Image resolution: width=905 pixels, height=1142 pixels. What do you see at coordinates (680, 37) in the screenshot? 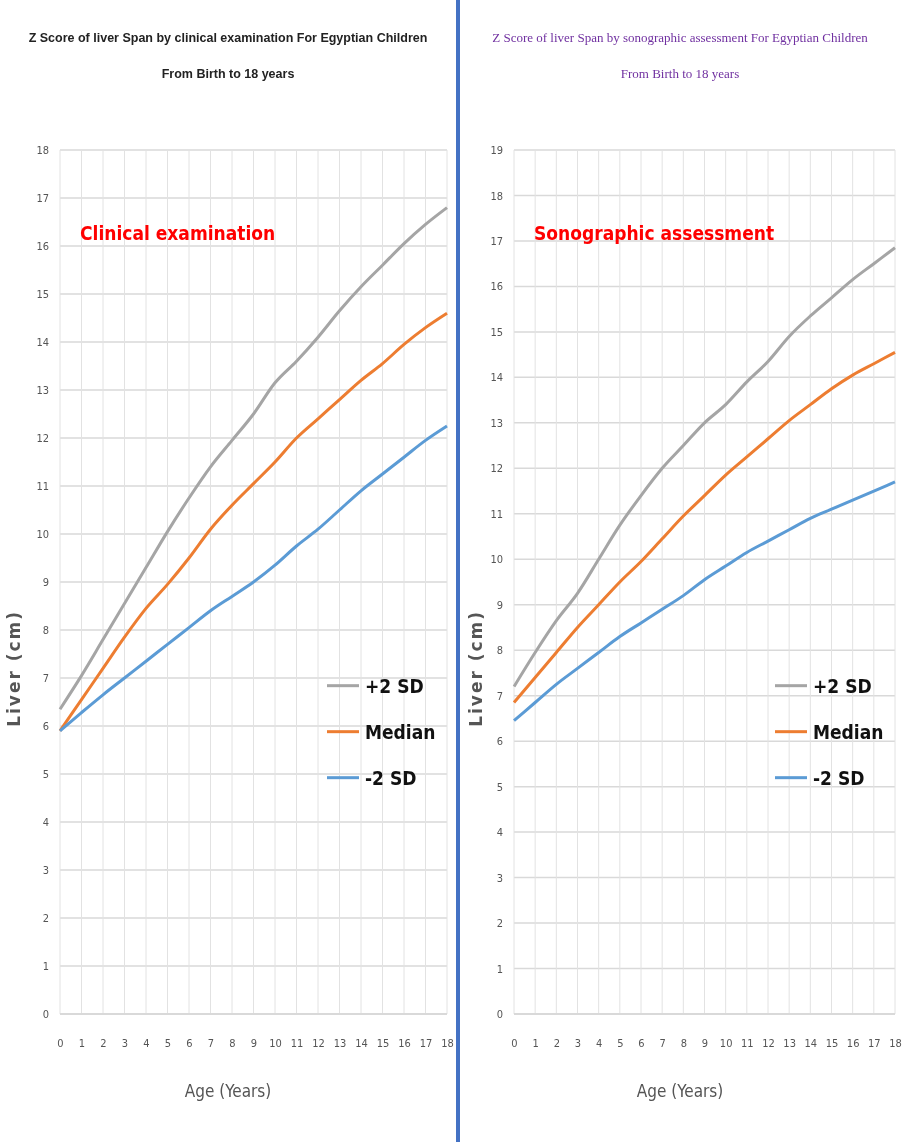
I see `chart-title: Z Score of liver Span by sonographic assessment For Egyptian Children` at bounding box center [680, 37].